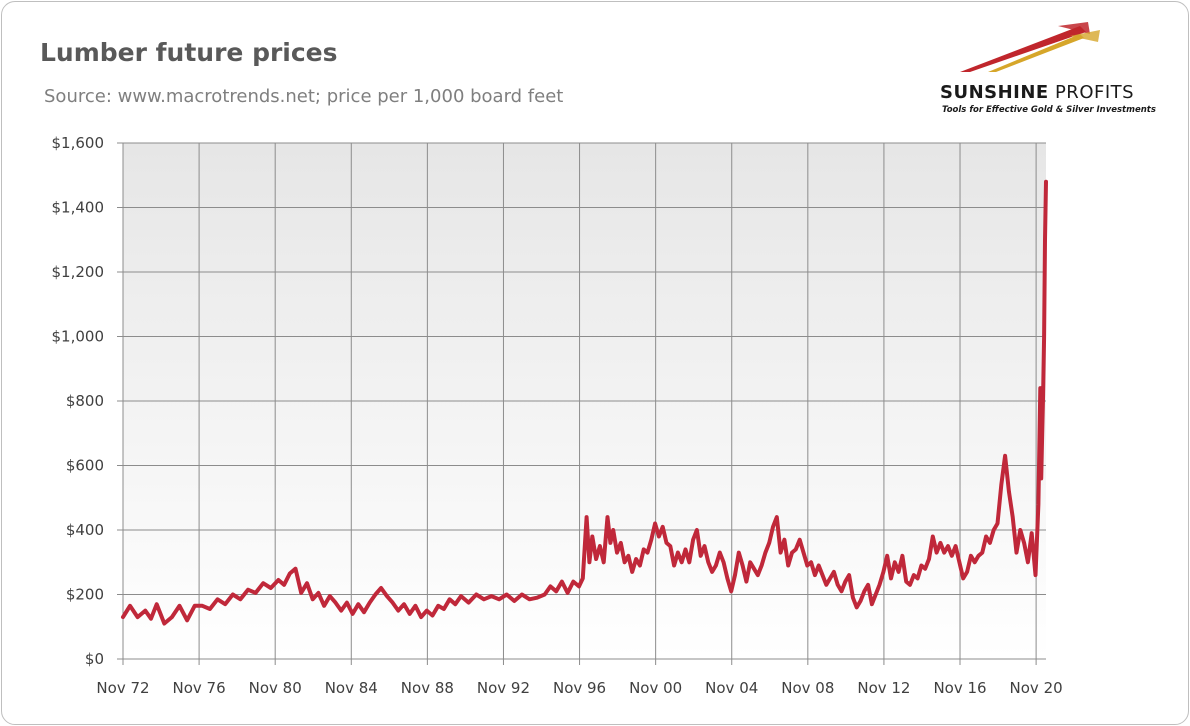 The width and height of the screenshot is (1190, 726). Describe the element at coordinates (189, 52) in the screenshot. I see `chart-title: Lumber future prices` at that location.